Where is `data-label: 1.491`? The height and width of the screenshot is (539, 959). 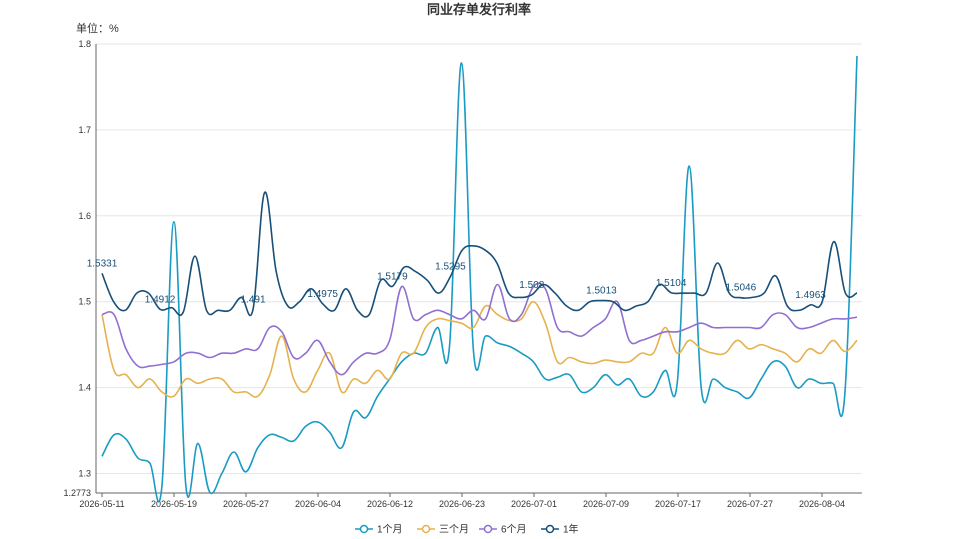
data-label: 1.491 is located at coordinates (252, 299).